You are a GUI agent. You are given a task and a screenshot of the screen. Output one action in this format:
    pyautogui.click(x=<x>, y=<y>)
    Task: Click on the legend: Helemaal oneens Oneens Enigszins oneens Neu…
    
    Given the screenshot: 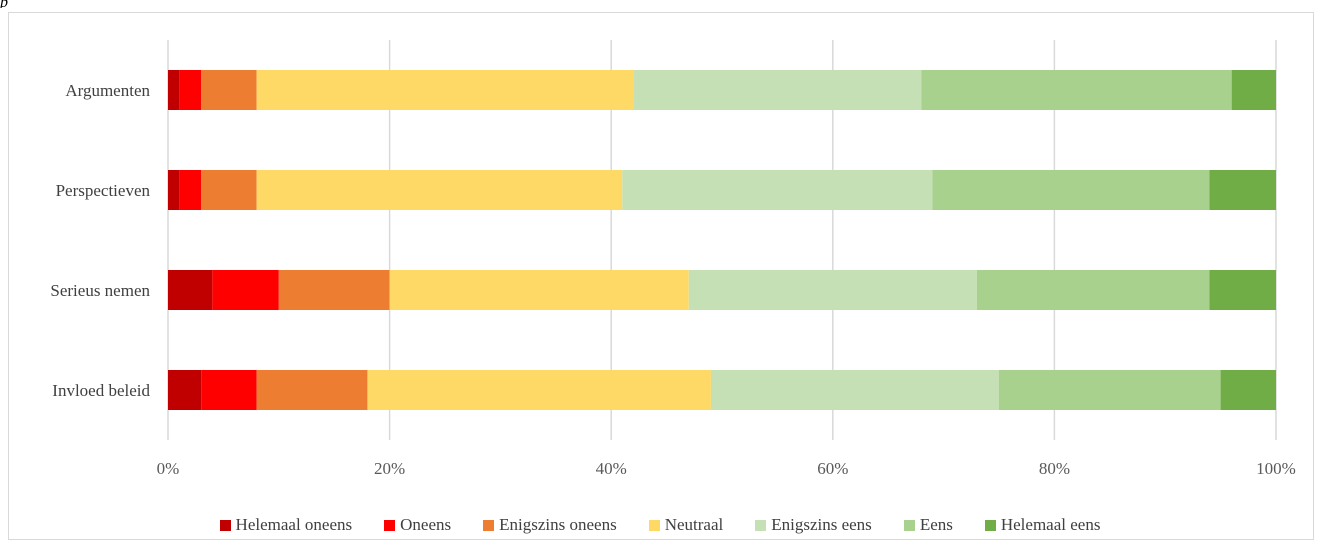 What is the action you would take?
    pyautogui.click(x=660, y=525)
    